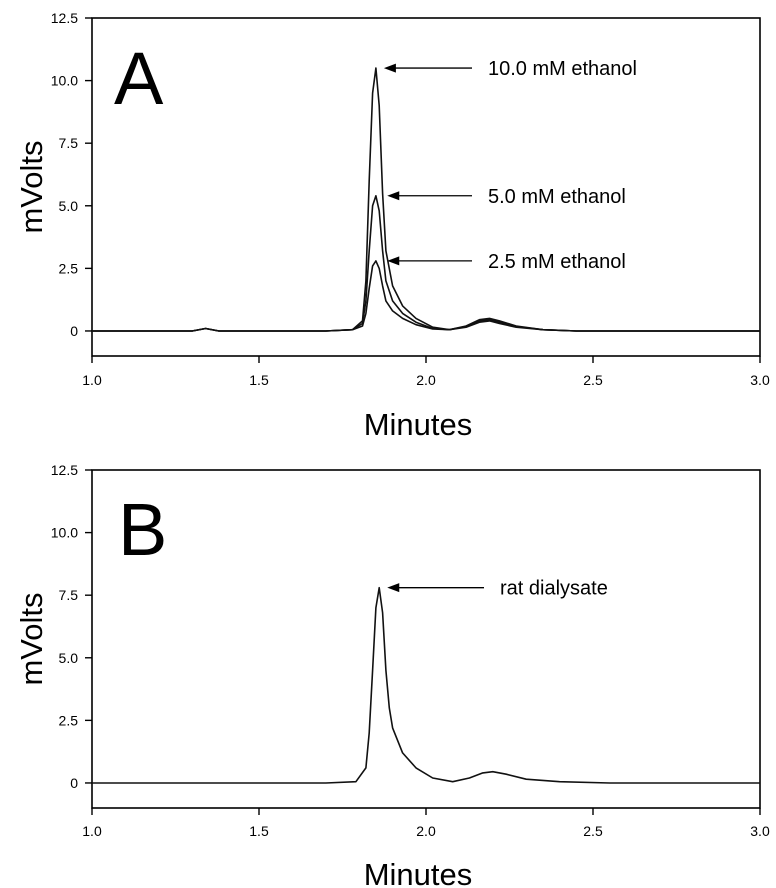  What do you see at coordinates (557, 197) in the screenshot?
I see `annotation-label: 5.0 mM ethanol` at bounding box center [557, 197].